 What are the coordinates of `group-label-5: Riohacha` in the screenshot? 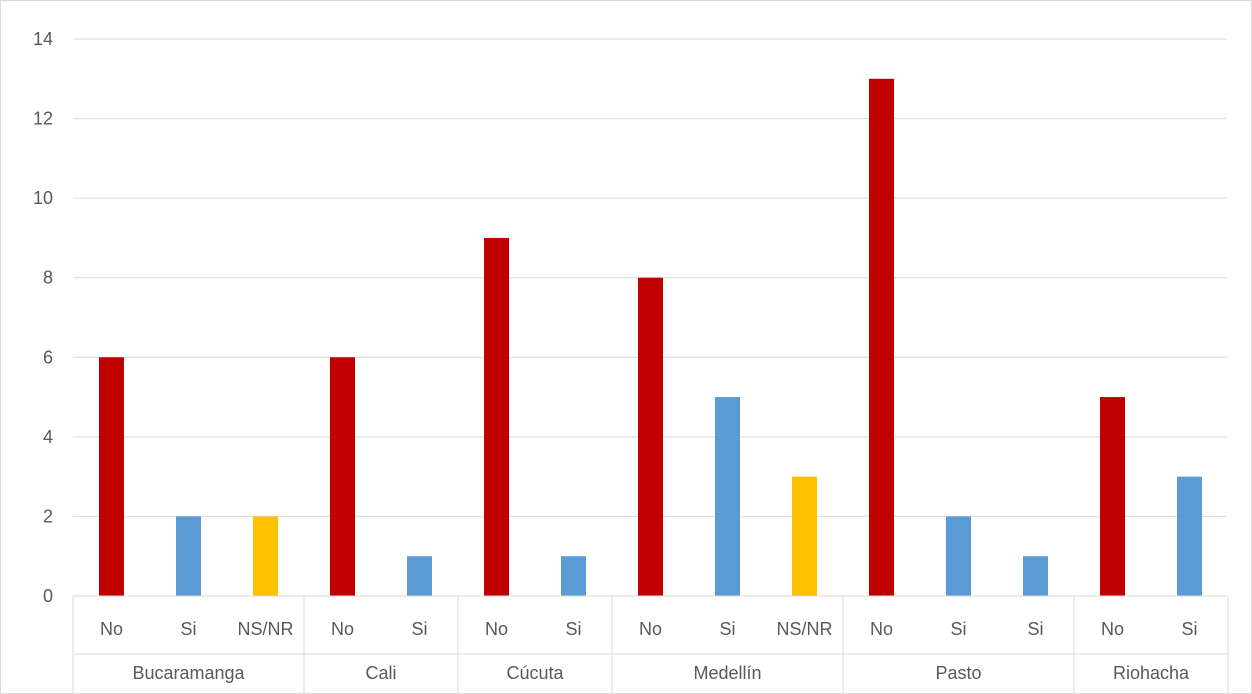 It's located at (1151, 673).